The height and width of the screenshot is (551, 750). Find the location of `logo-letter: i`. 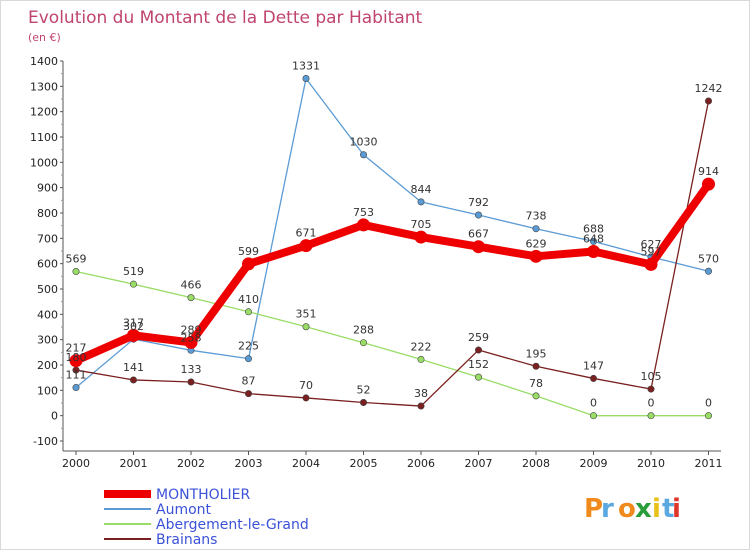

logo-letter: i is located at coordinates (676, 509).